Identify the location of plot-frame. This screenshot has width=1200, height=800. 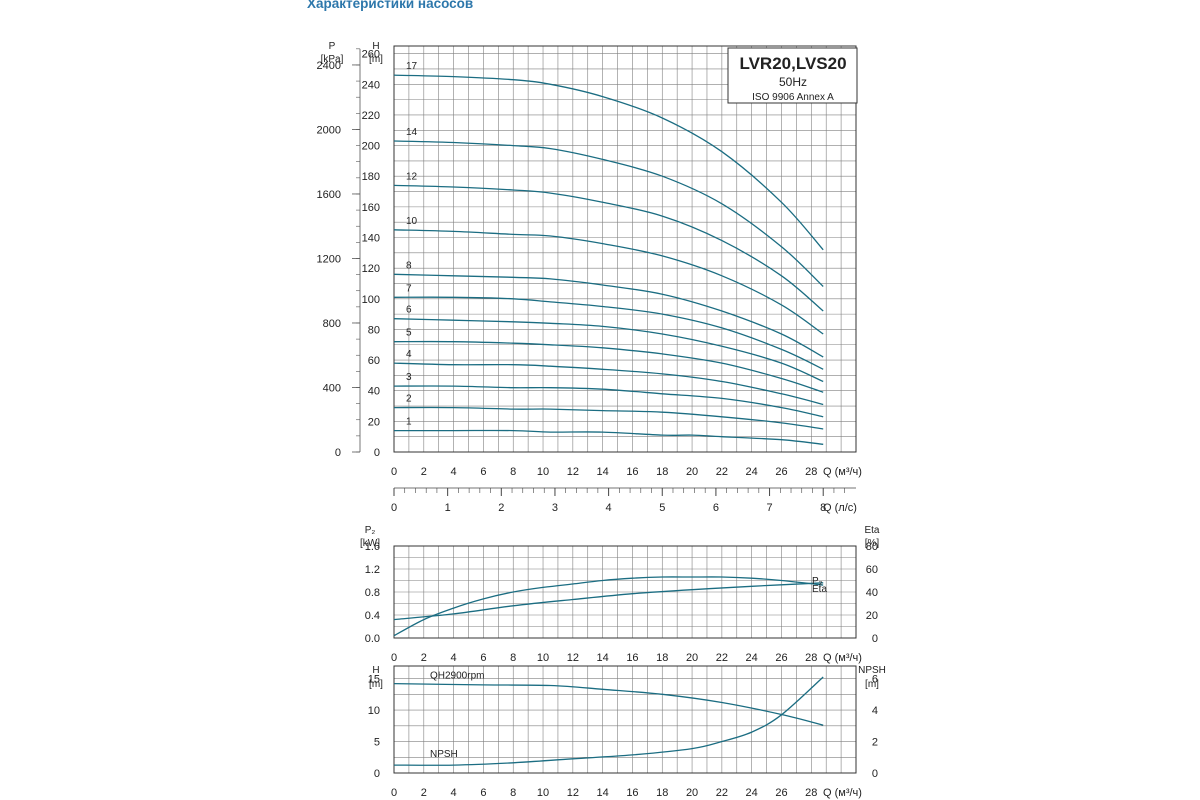
(625, 719).